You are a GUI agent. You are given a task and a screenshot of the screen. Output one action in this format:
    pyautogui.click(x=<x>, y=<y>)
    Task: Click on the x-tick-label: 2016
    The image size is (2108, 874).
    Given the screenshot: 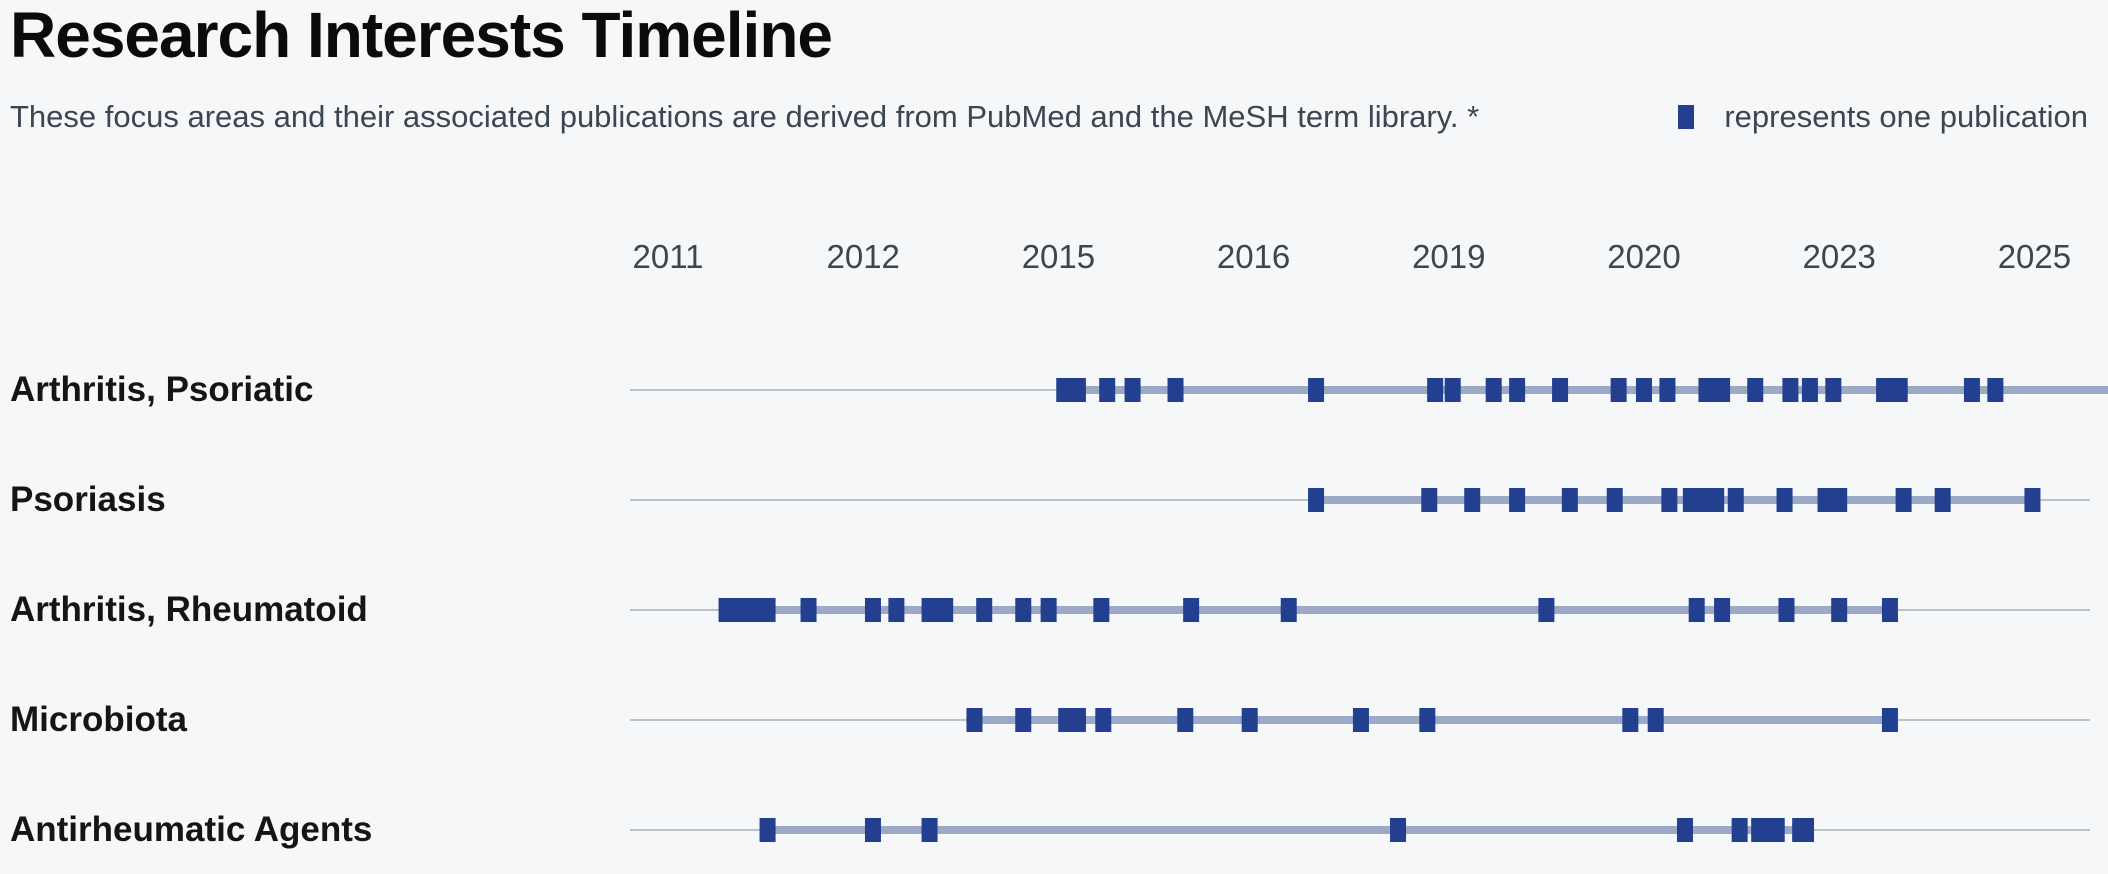 What is the action you would take?
    pyautogui.click(x=1253, y=256)
    